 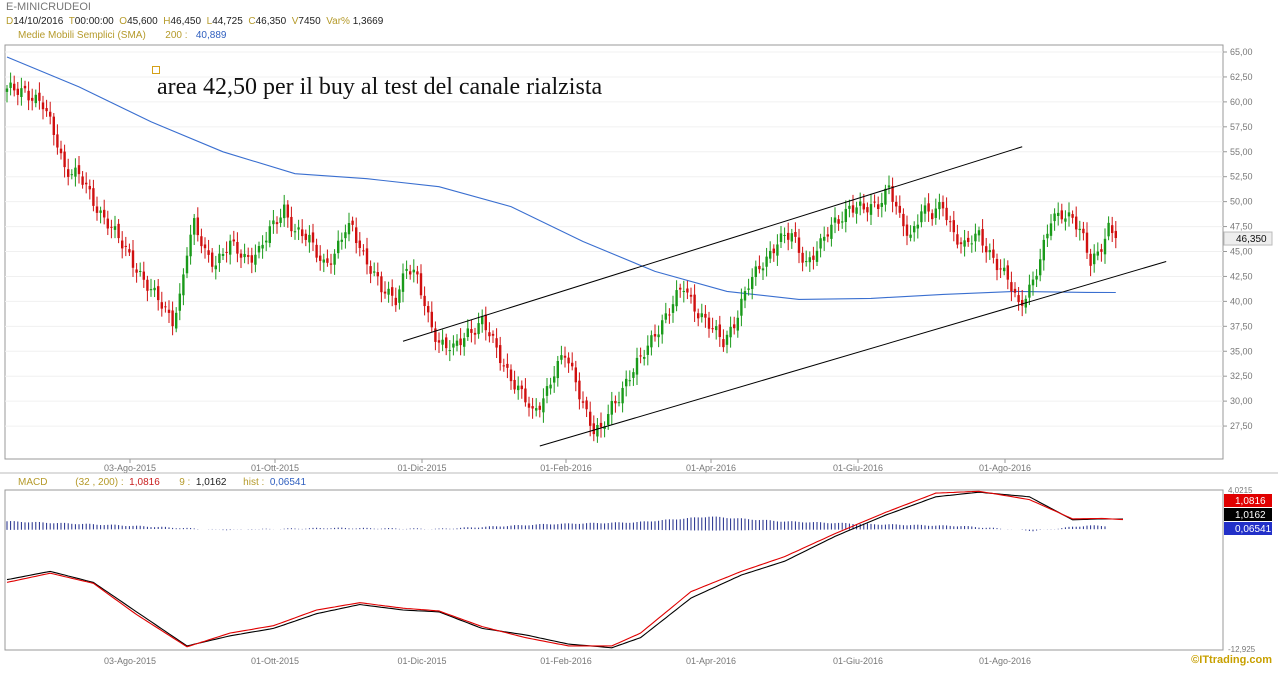 I want to click on y-tick-label: 50,00, so click(x=1241, y=202).